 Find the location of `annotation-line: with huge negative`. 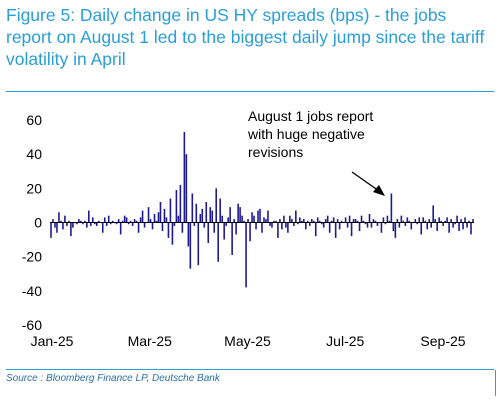

annotation-line: with huge negative is located at coordinates (306, 134).